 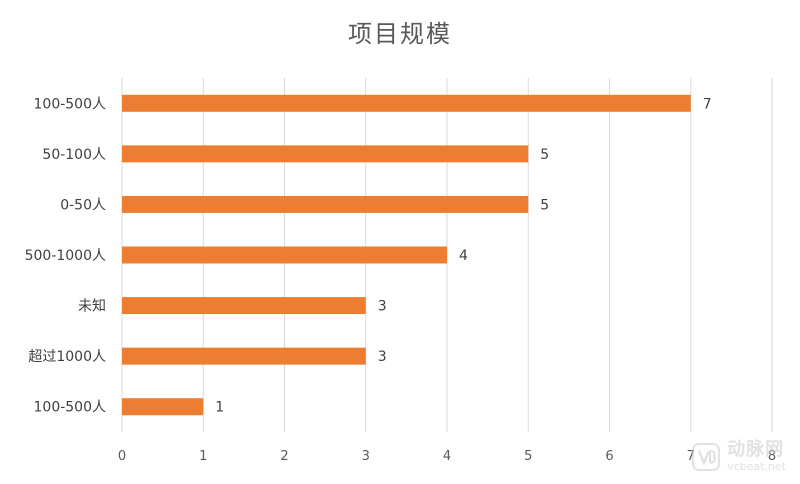 What do you see at coordinates (67, 357) in the screenshot?
I see `category-label-5: 超过1000人` at bounding box center [67, 357].